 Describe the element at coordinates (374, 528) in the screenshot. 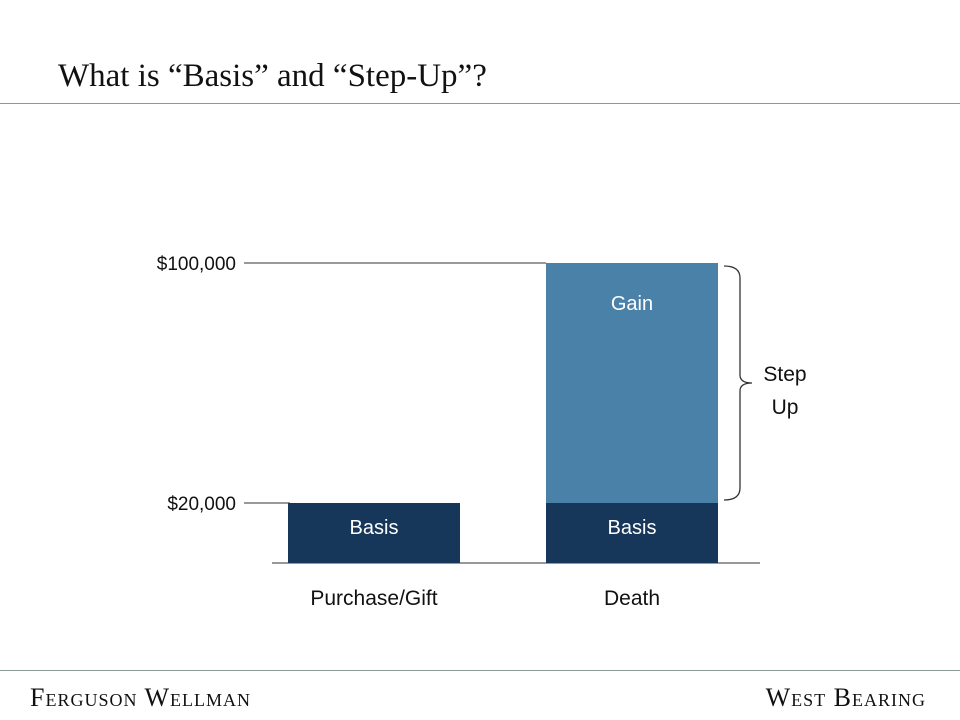

I see `segment-label-purchase-gift-basis: Basis` at that location.